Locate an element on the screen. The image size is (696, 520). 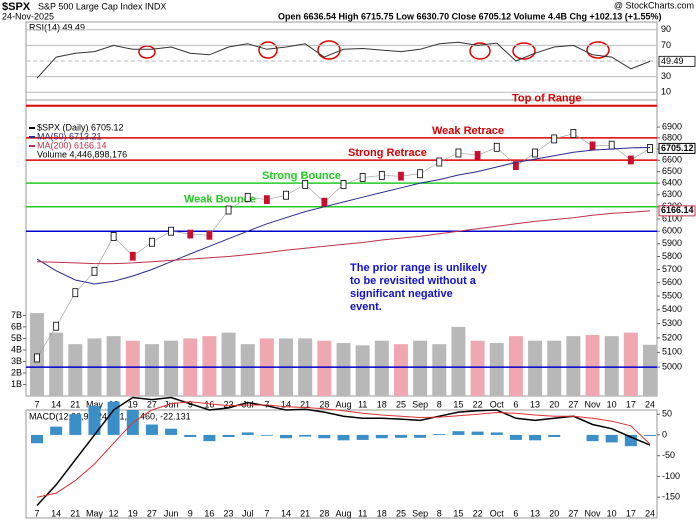
y-tick-label: -50 is located at coordinates (668, 455).